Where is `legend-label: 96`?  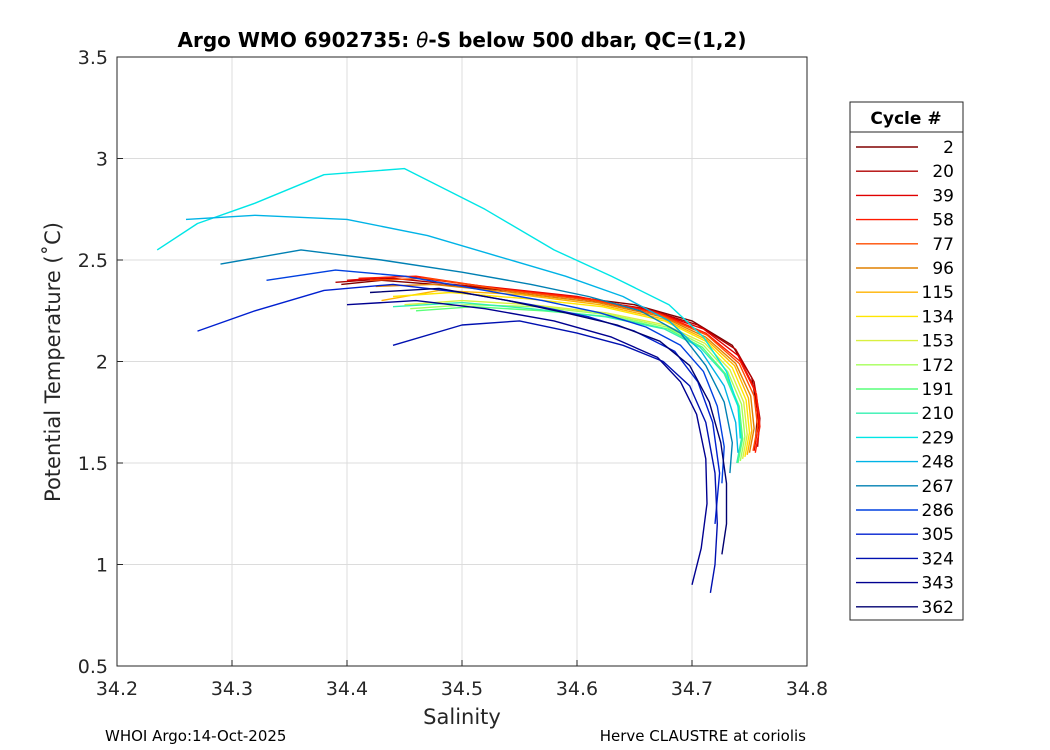
legend-label: 96 is located at coordinates (943, 269).